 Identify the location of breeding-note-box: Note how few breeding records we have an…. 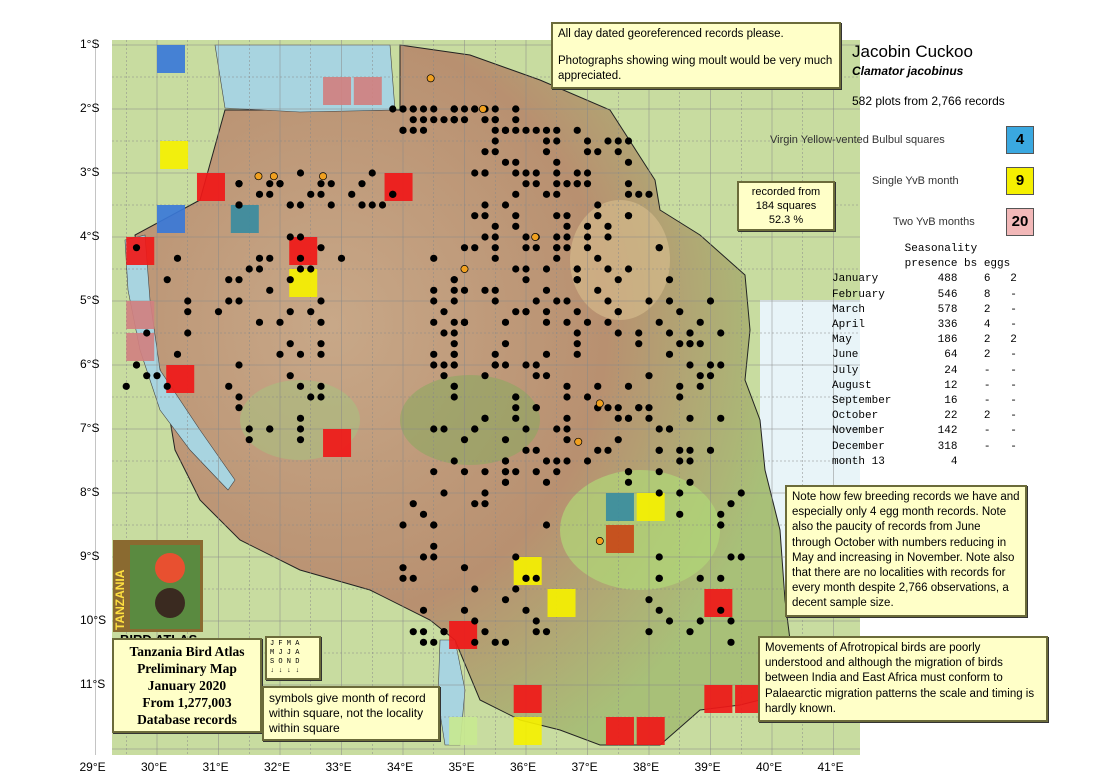
(906, 551).